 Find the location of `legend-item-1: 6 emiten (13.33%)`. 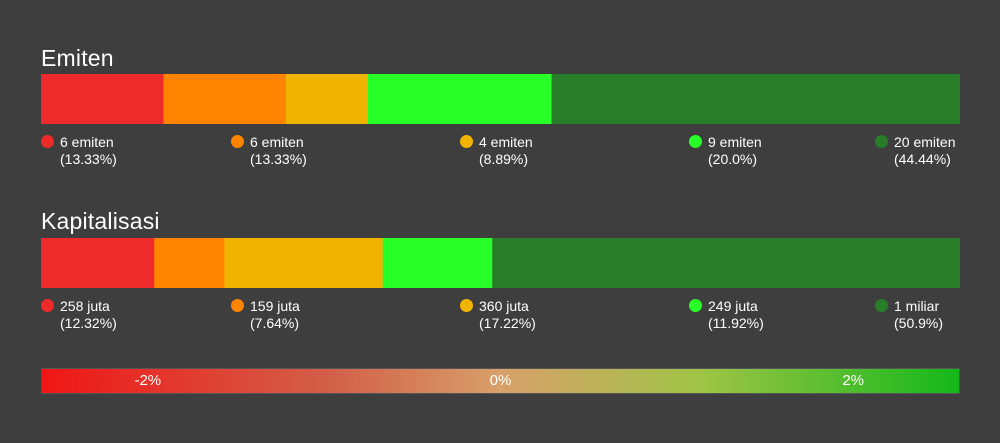

legend-item-1: 6 emiten (13.33%) is located at coordinates (79, 151).